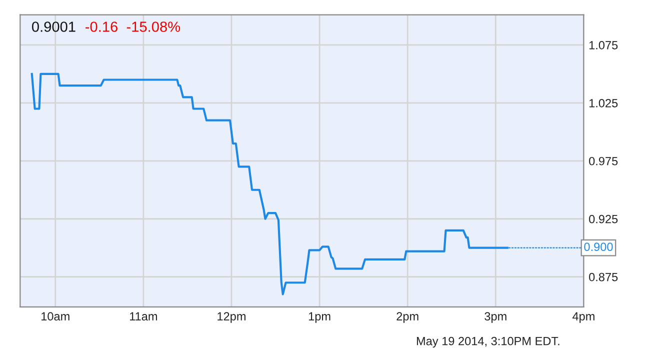 The width and height of the screenshot is (650, 362). What do you see at coordinates (583, 317) in the screenshot?
I see `x-tick-label: 4pm` at bounding box center [583, 317].